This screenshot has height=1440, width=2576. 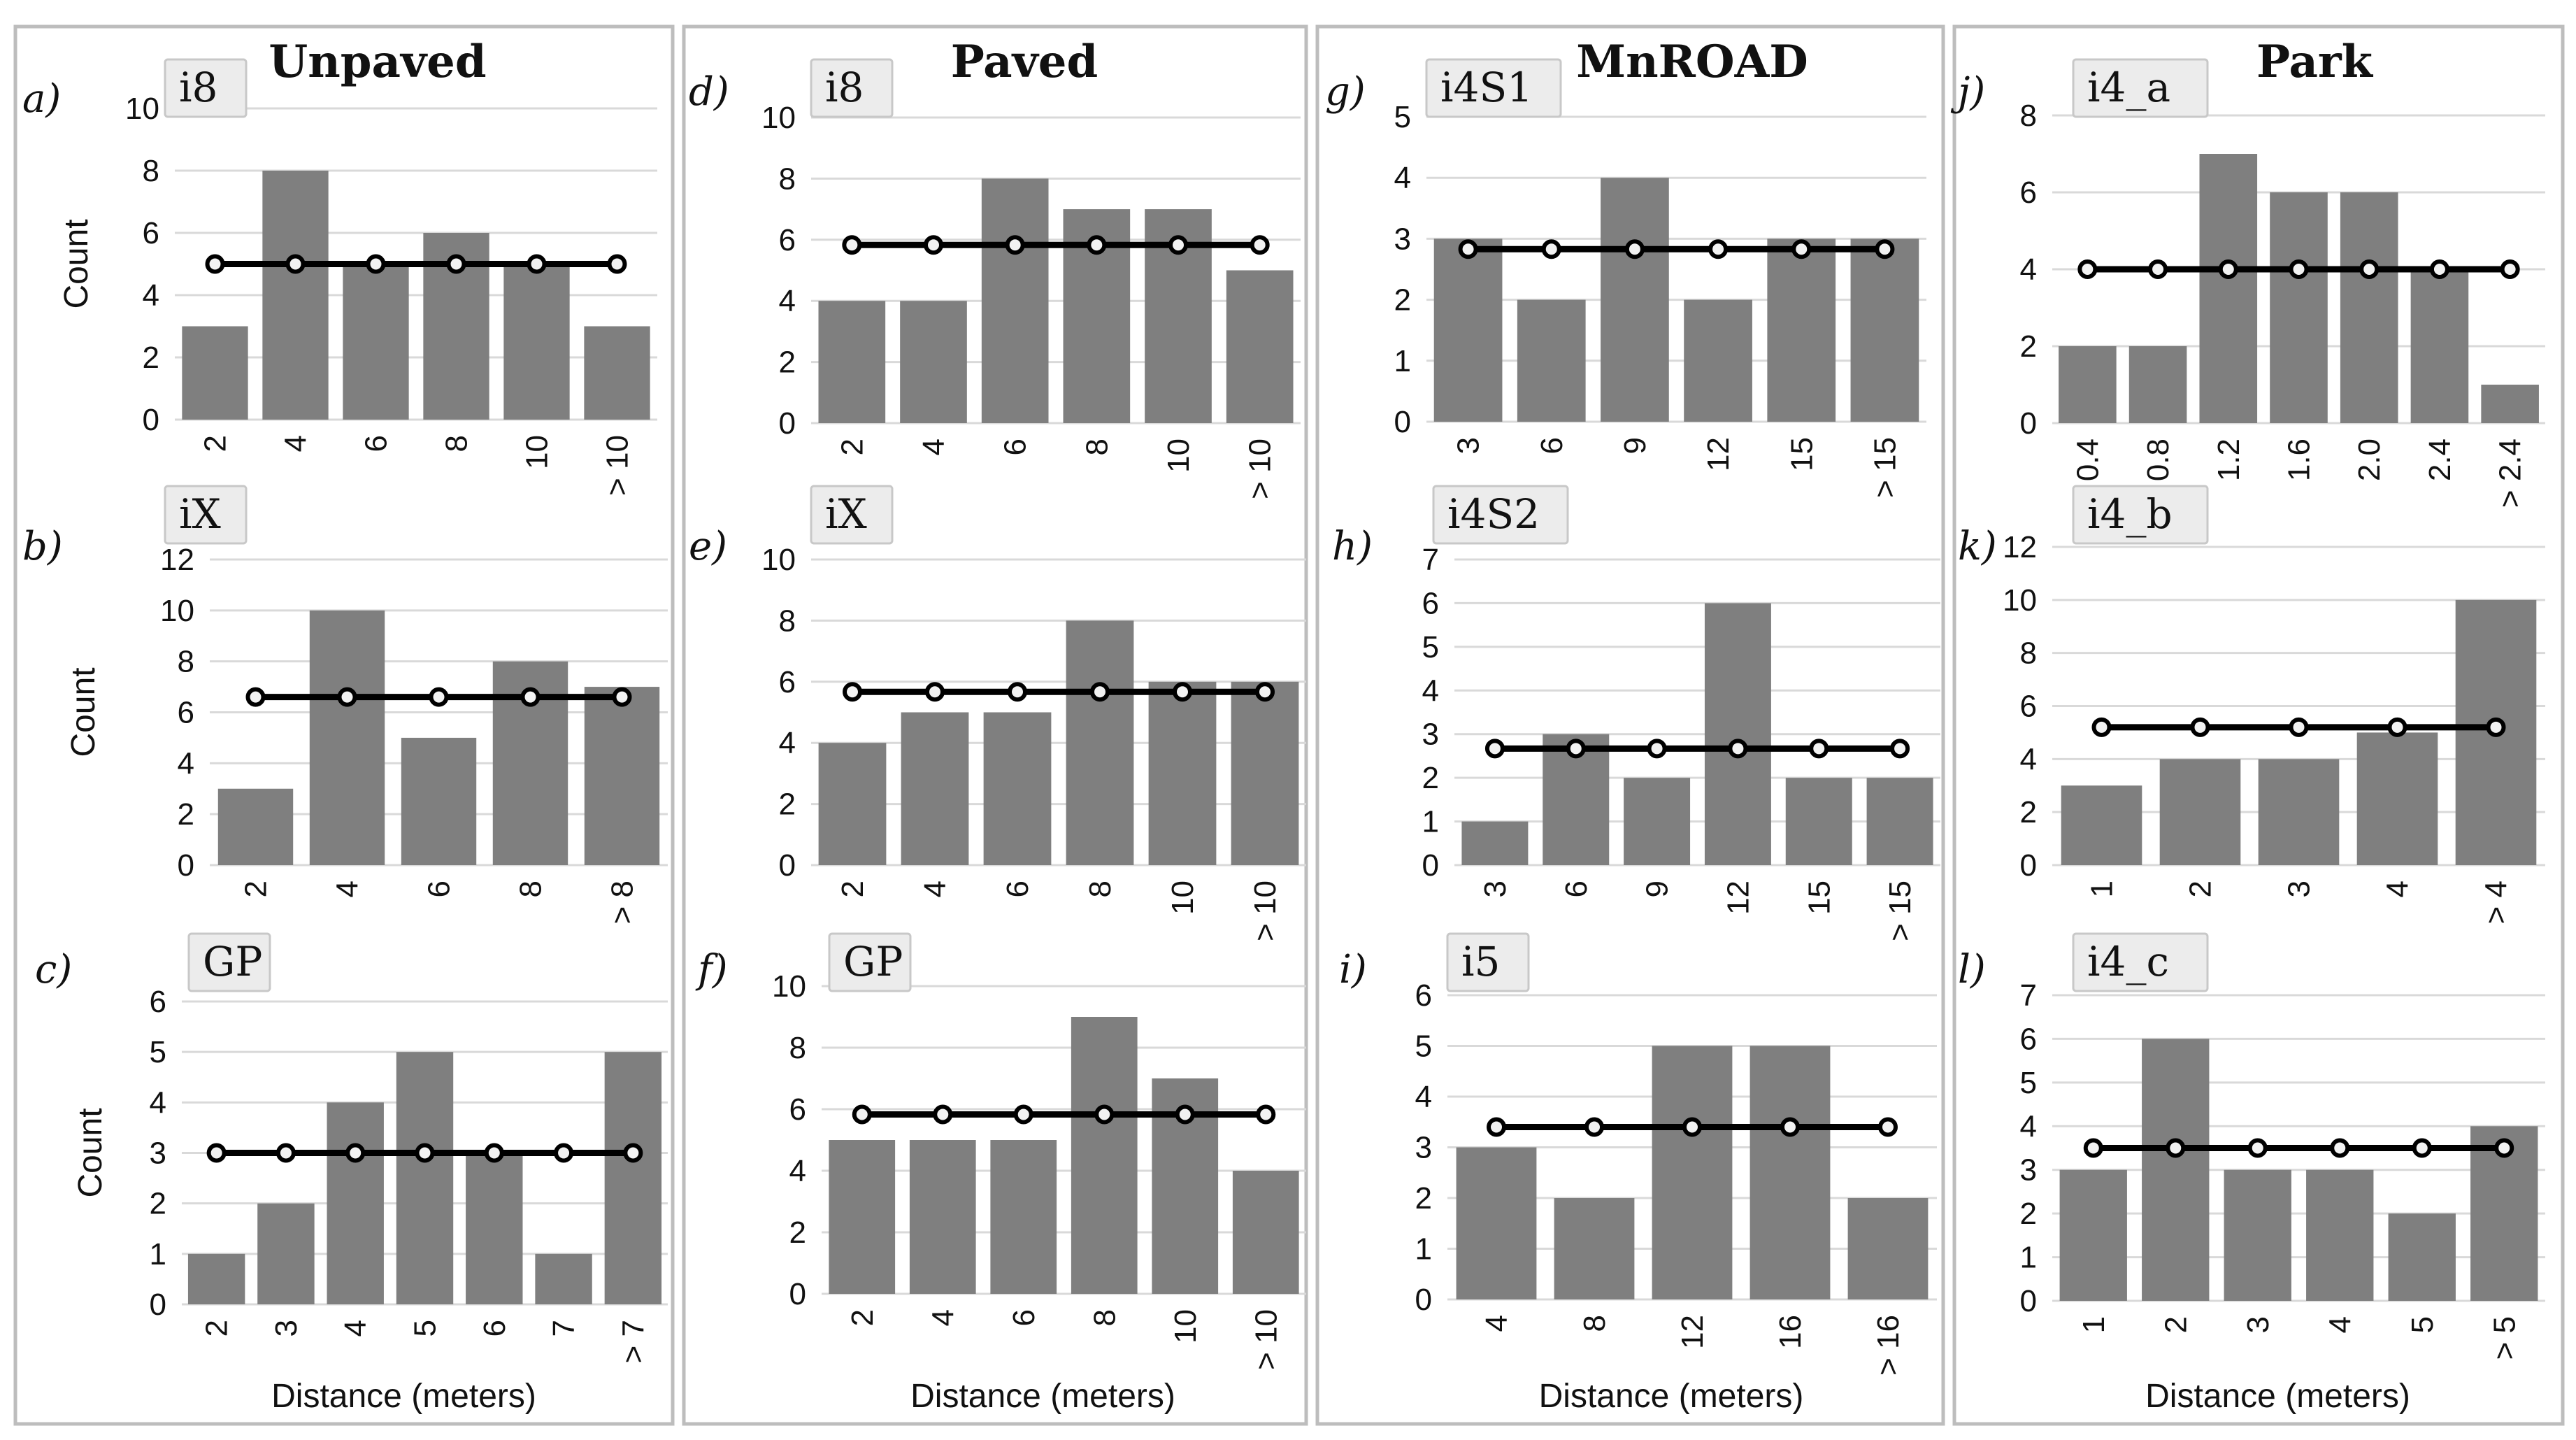 I want to click on x-tick-label: 10, so click(x=1178, y=456).